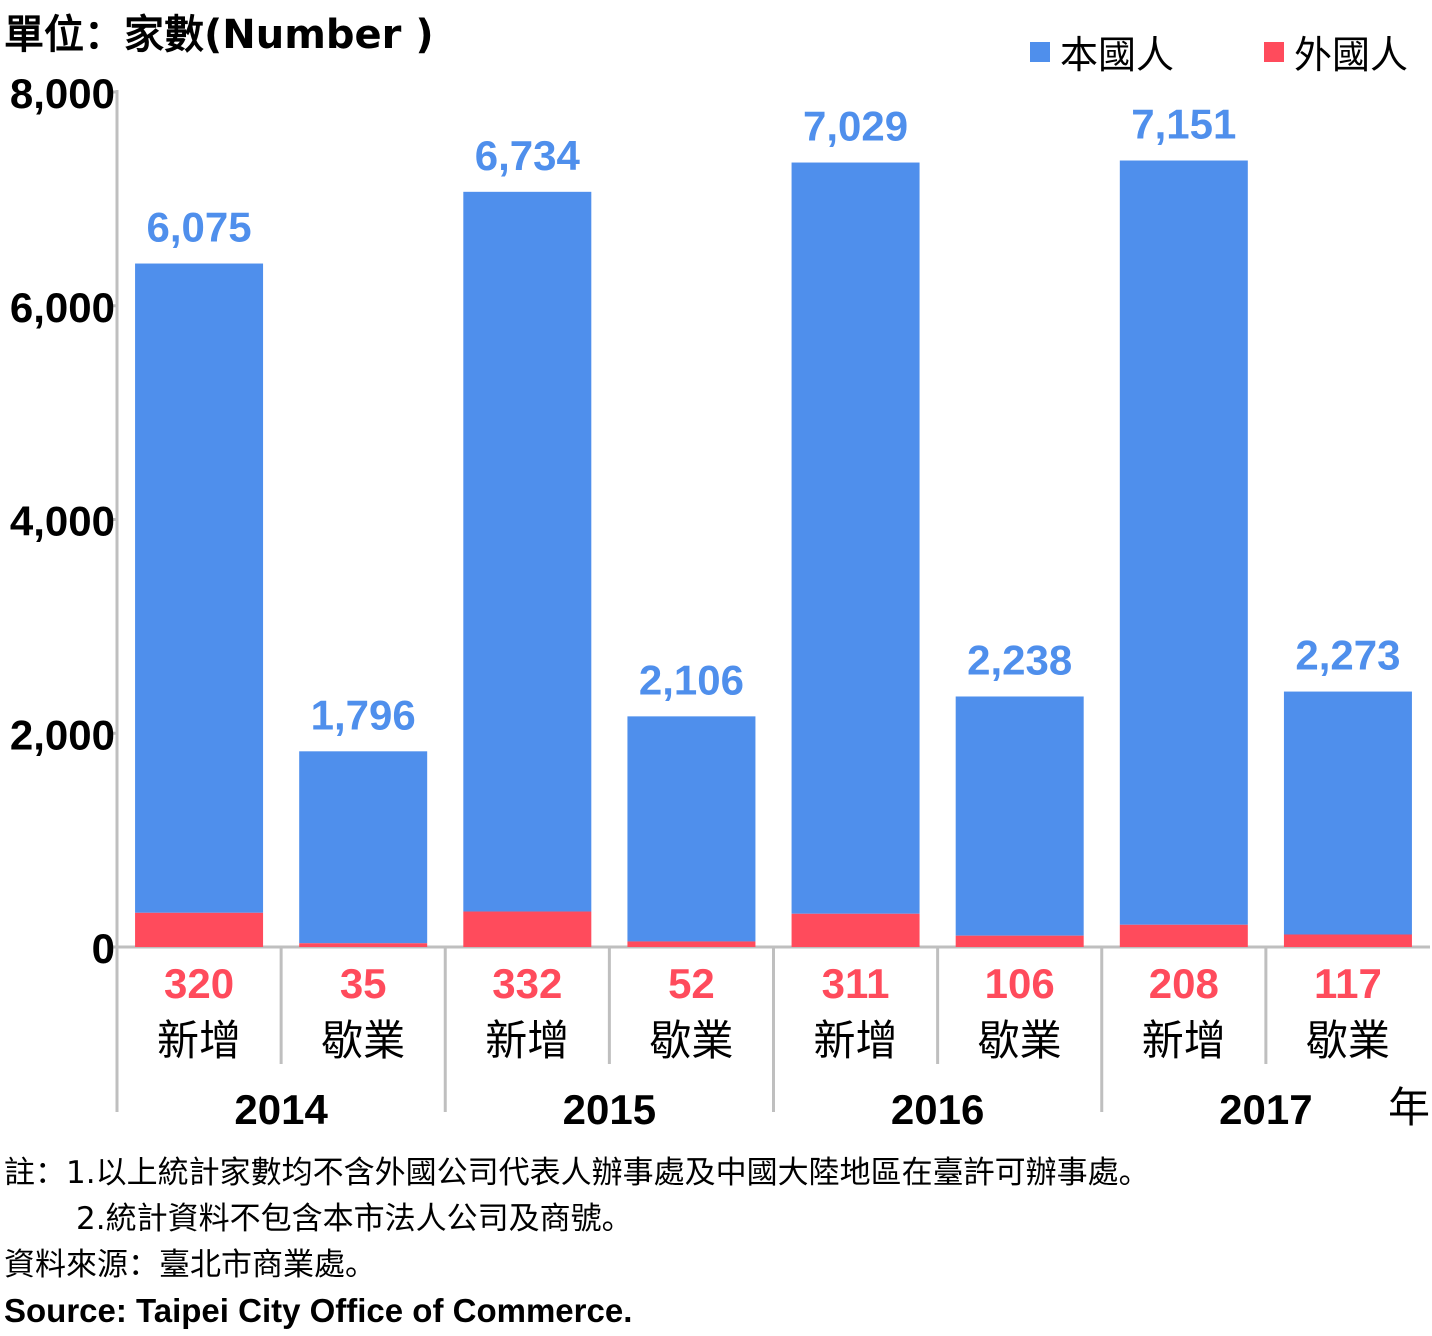  Describe the element at coordinates (1183, 124) in the screenshot. I see `value-label-domestic: 7,151` at that location.